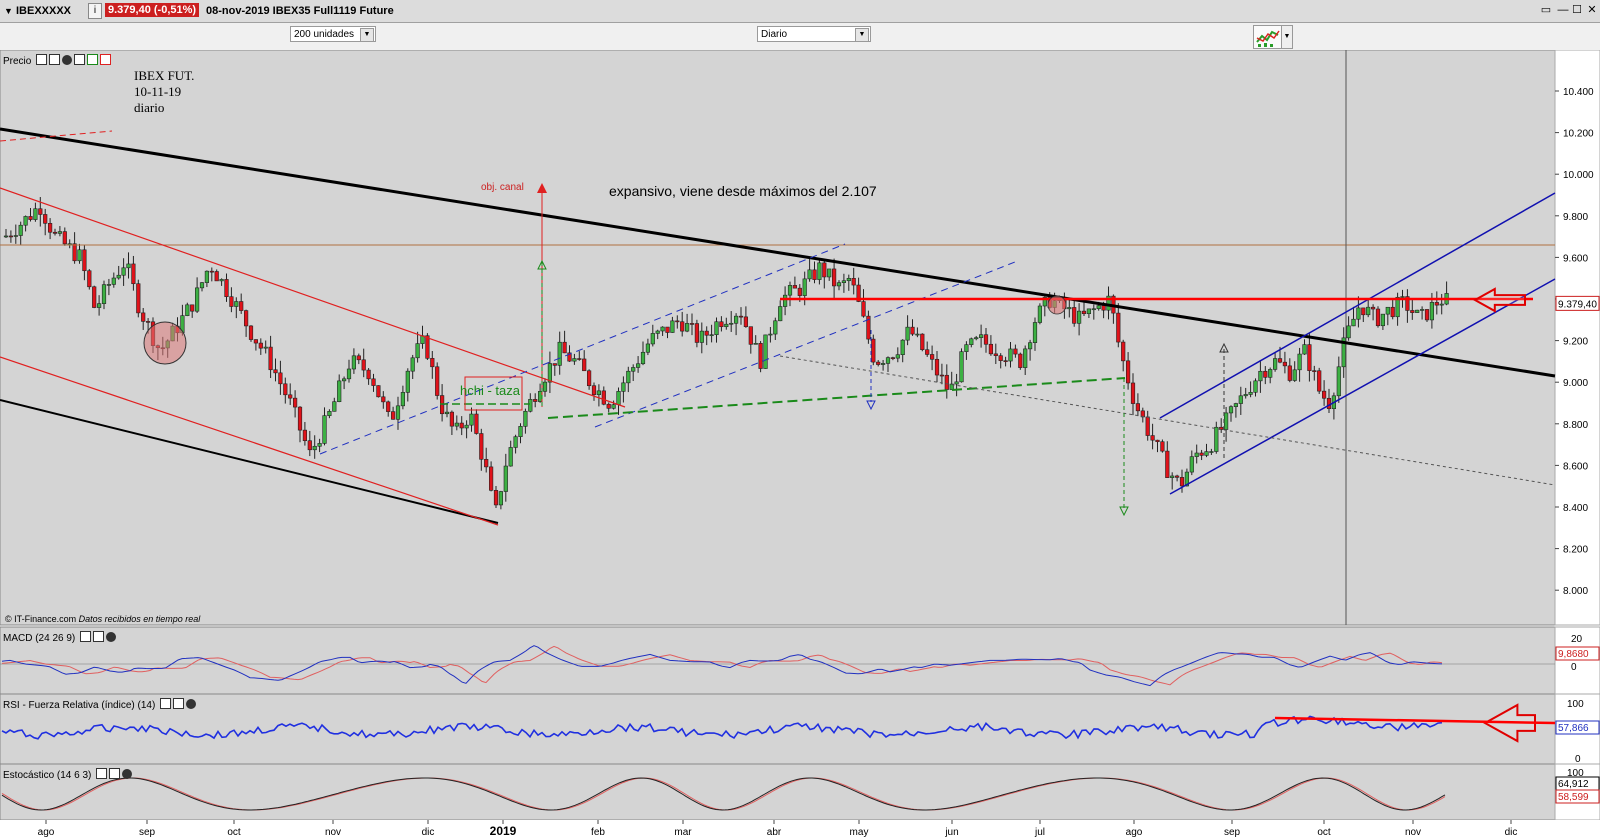 This screenshot has width=1600, height=838. I want to click on x-tick-label: dic, so click(428, 832).